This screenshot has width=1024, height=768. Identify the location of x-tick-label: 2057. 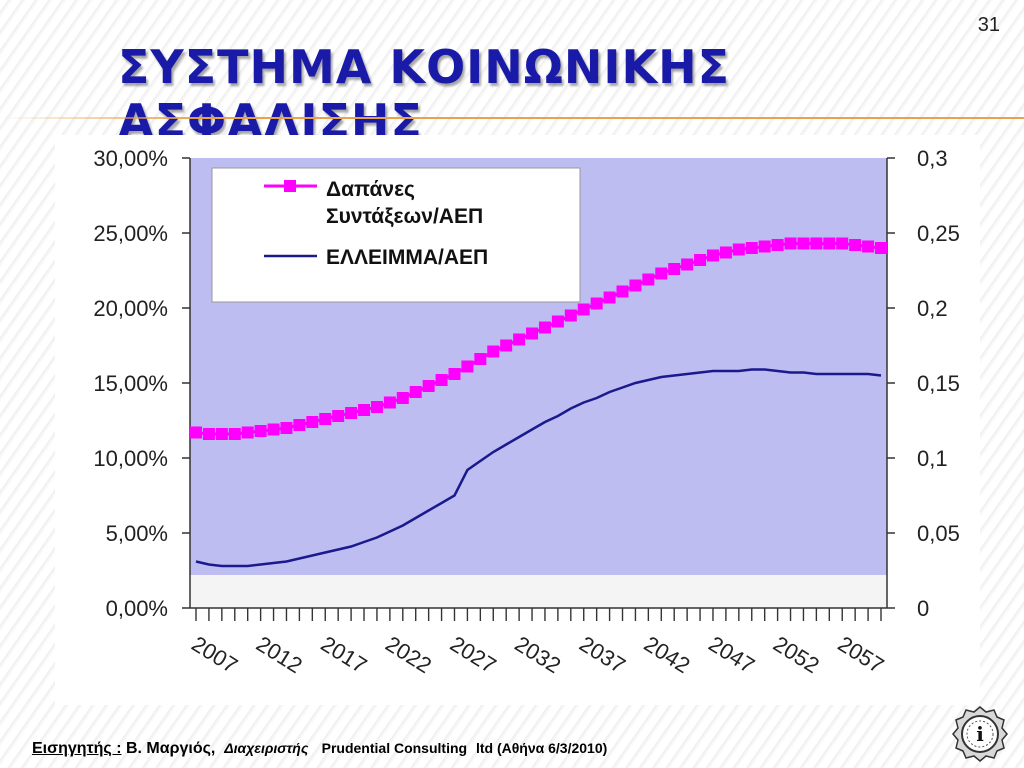
(861, 654).